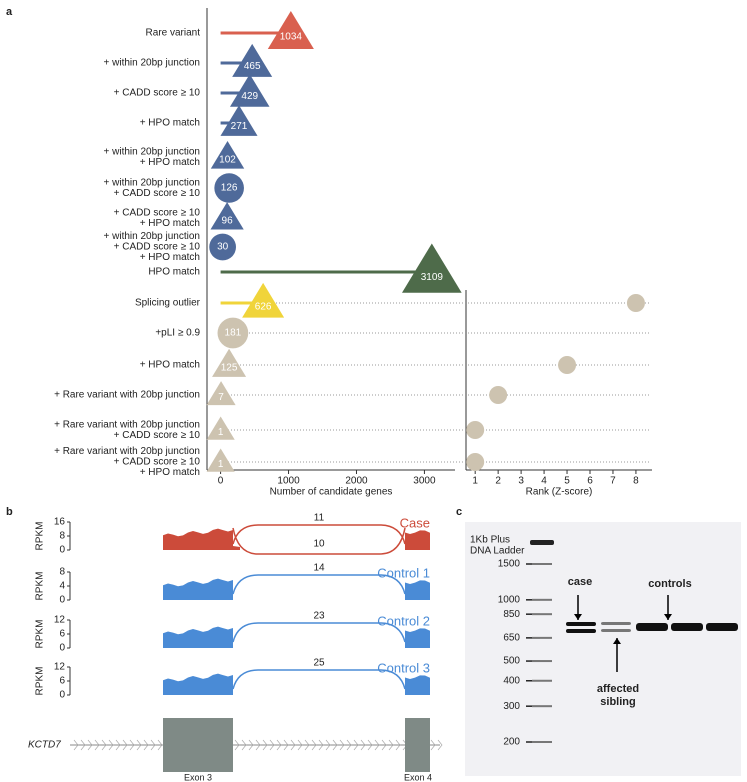  What do you see at coordinates (62, 586) in the screenshot?
I see `y-tick-label: 4` at bounding box center [62, 586].